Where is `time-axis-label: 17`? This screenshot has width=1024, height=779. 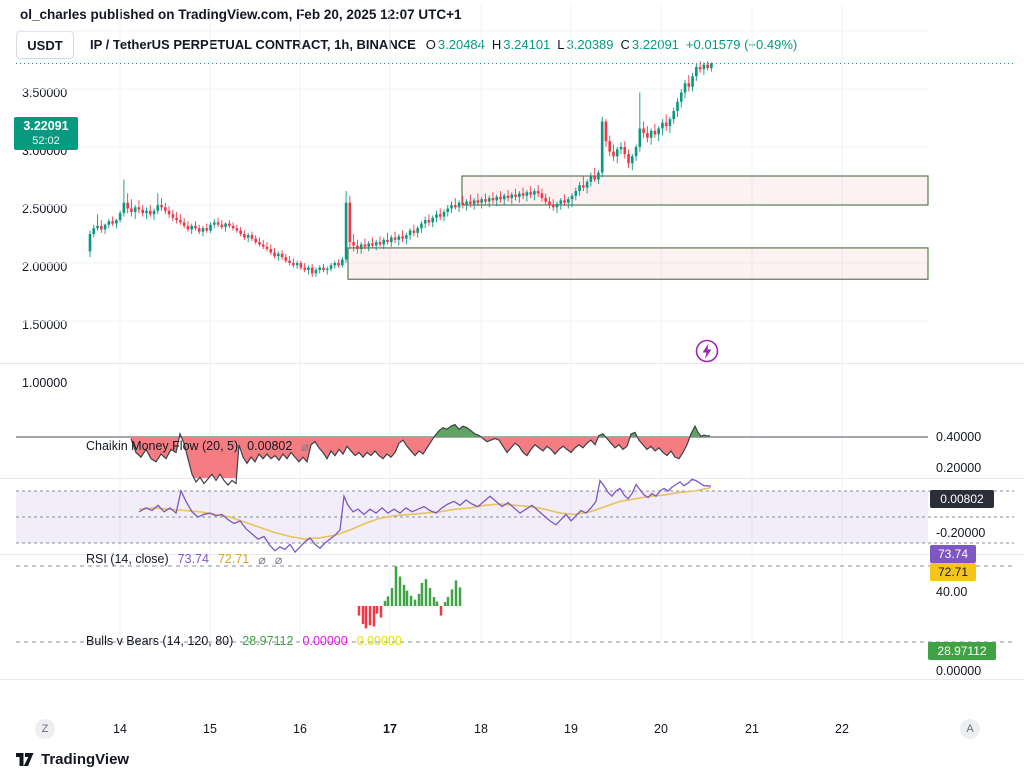
time-axis-label: 17 is located at coordinates (390, 729).